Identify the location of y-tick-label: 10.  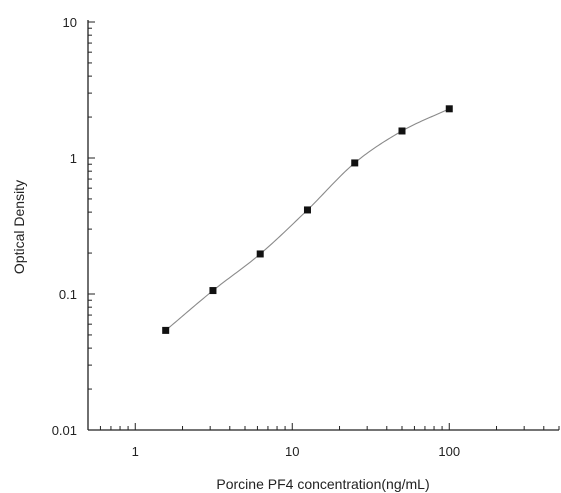
(70, 22).